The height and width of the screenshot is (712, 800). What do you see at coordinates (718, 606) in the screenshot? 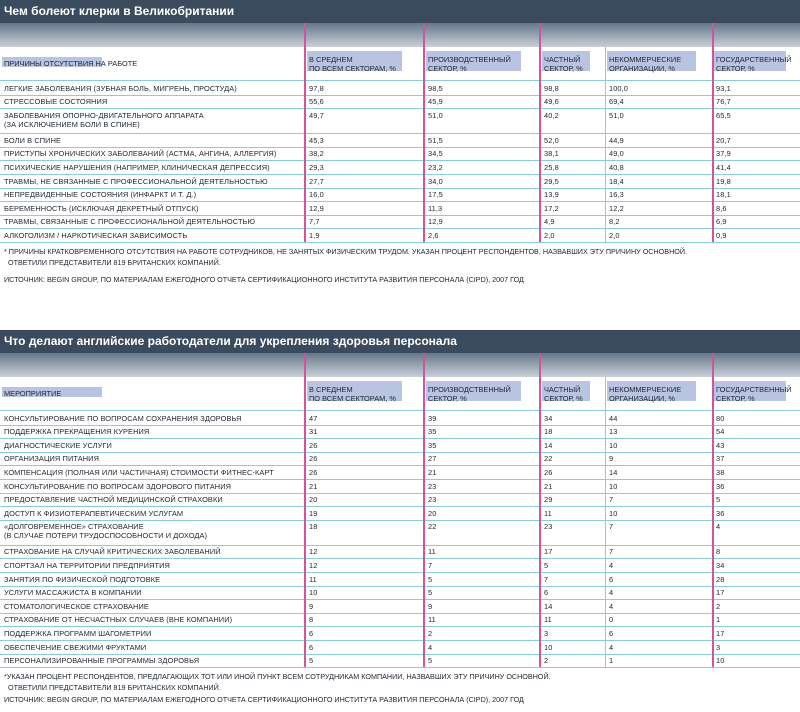
I see `cell-value: 2` at bounding box center [718, 606].